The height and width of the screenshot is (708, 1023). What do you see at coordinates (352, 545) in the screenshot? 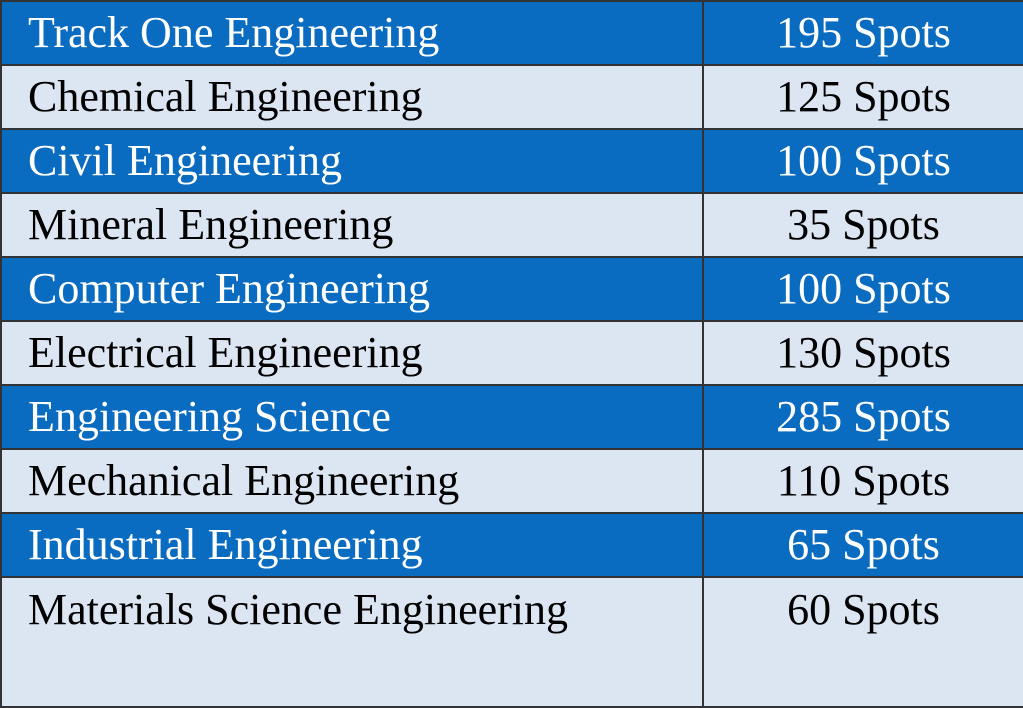
I see `program-name: Industrial Engineering` at bounding box center [352, 545].